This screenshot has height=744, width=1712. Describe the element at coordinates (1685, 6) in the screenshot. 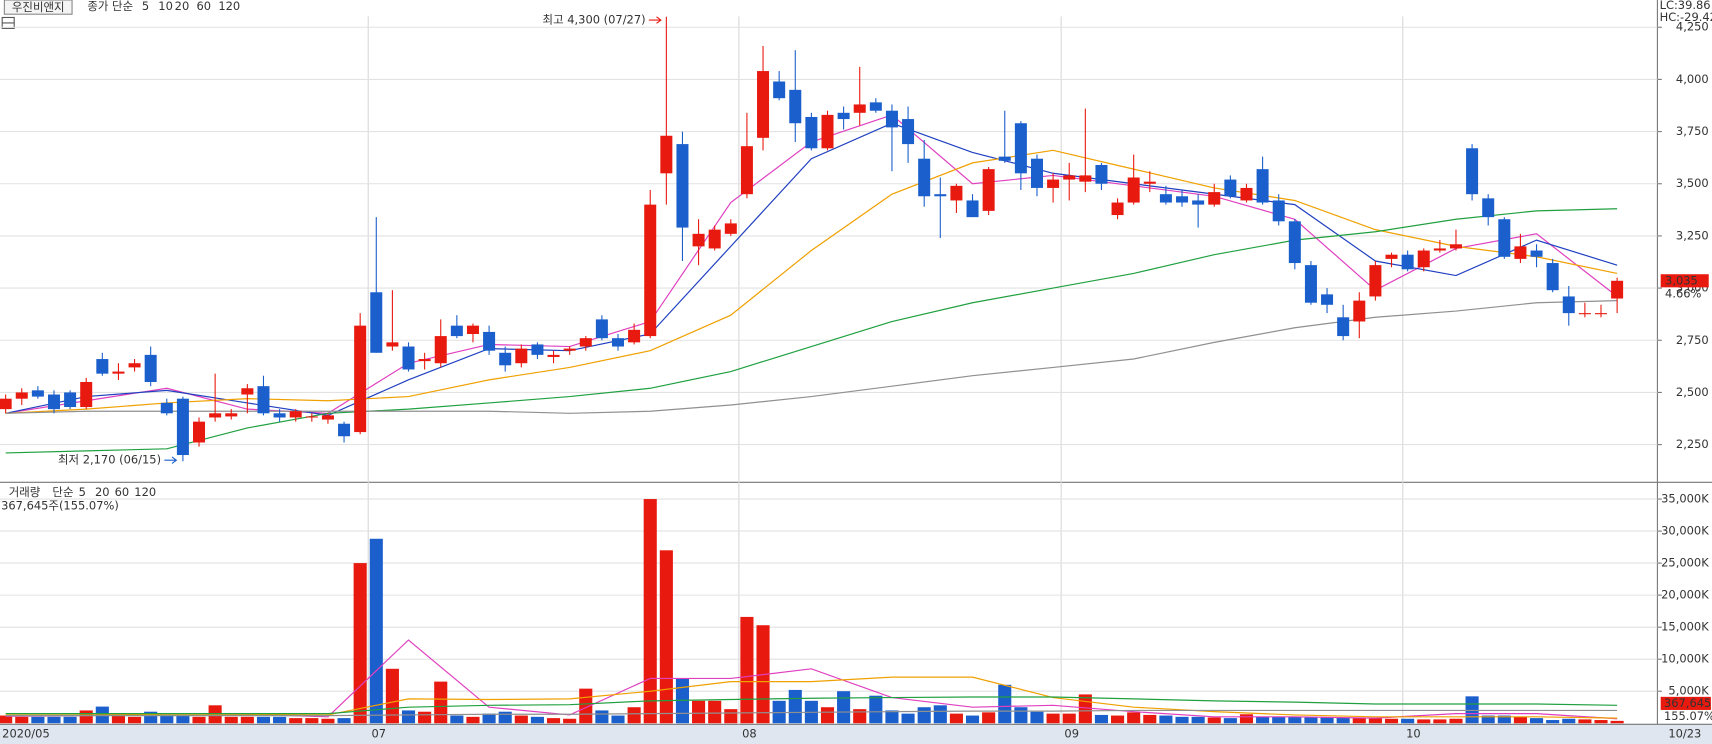

I see `lc-label: LC:39.86` at that location.